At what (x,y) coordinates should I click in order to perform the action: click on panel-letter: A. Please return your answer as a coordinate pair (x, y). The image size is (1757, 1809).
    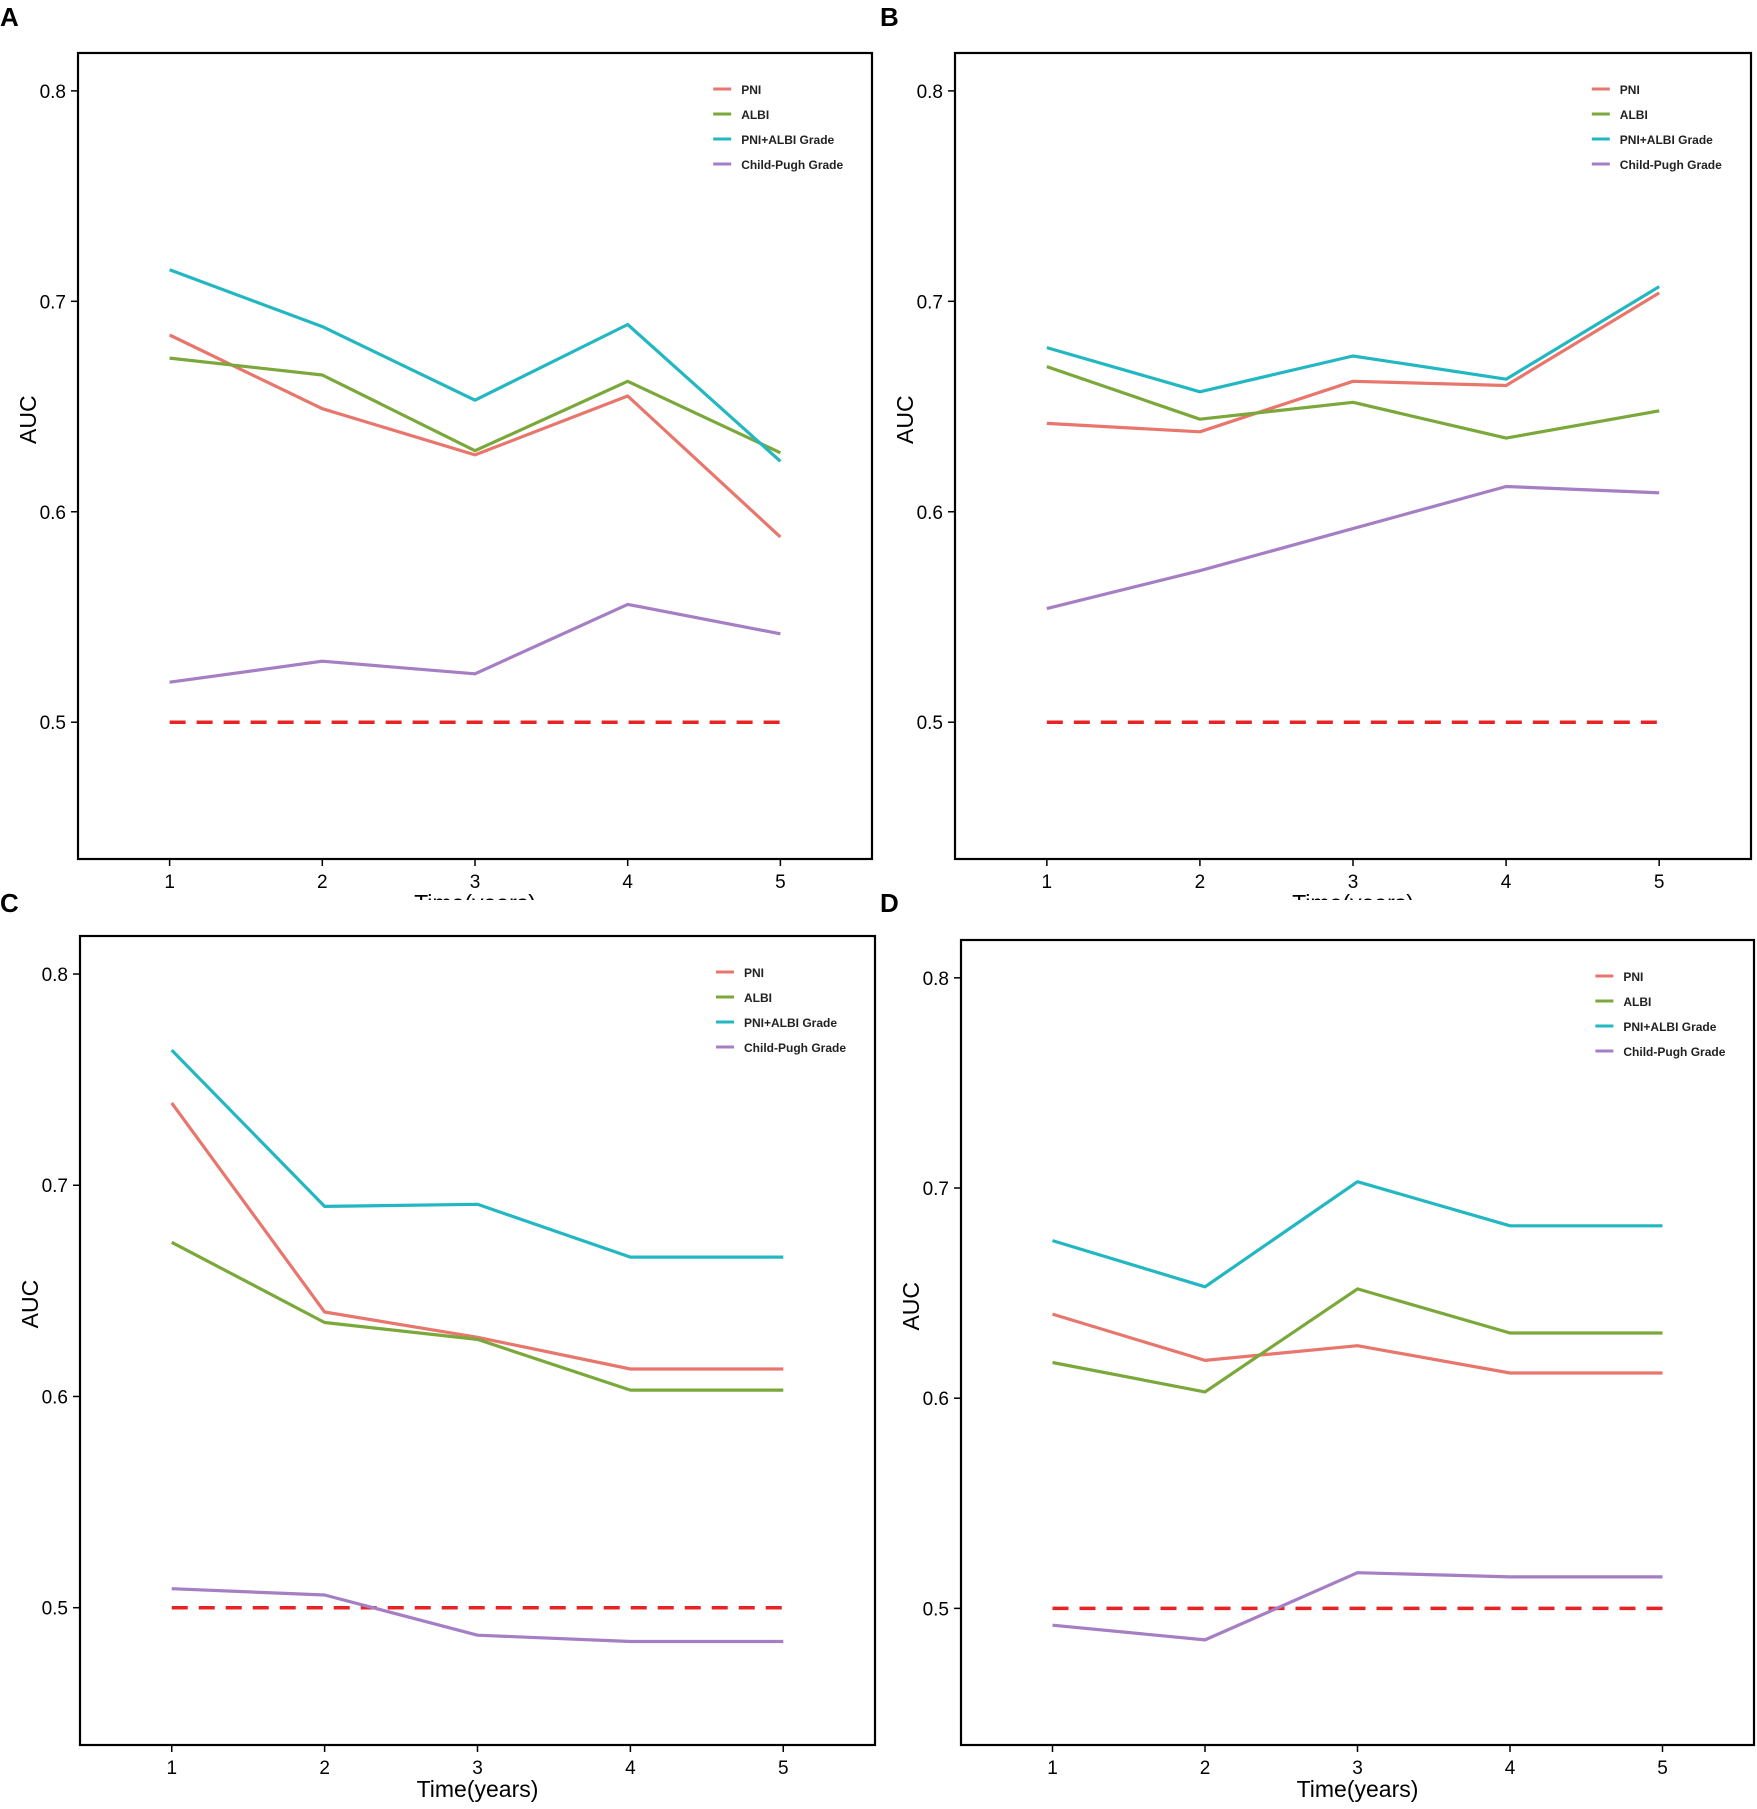
    Looking at the image, I should click on (9, 17).